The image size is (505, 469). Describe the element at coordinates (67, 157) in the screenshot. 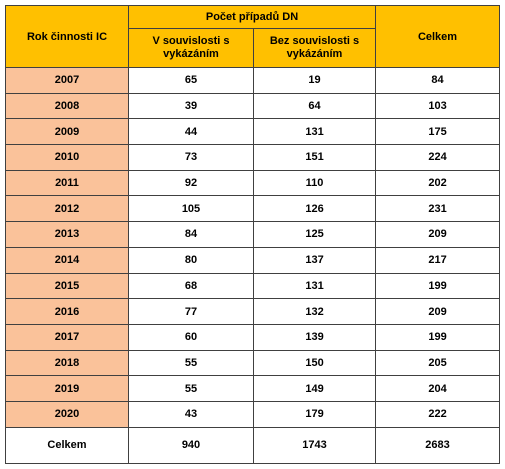

I see `row-label: 2010` at that location.